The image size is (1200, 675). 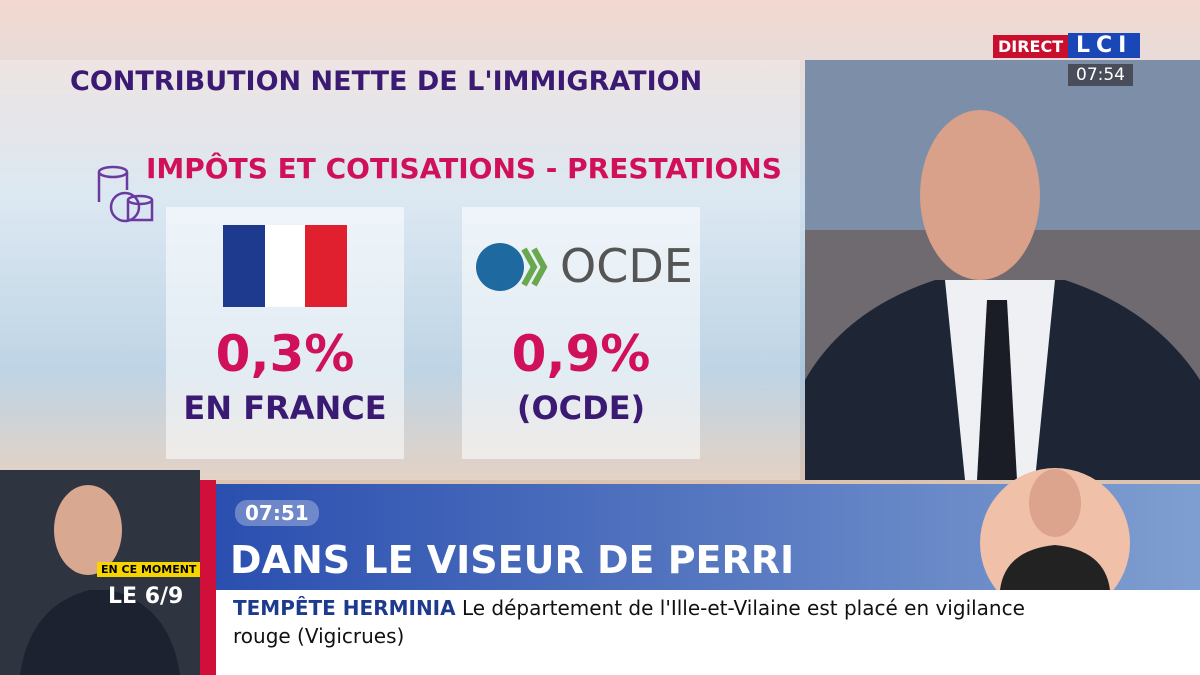 What do you see at coordinates (285, 408) in the screenshot?
I see `card-label: EN FRANCE` at bounding box center [285, 408].